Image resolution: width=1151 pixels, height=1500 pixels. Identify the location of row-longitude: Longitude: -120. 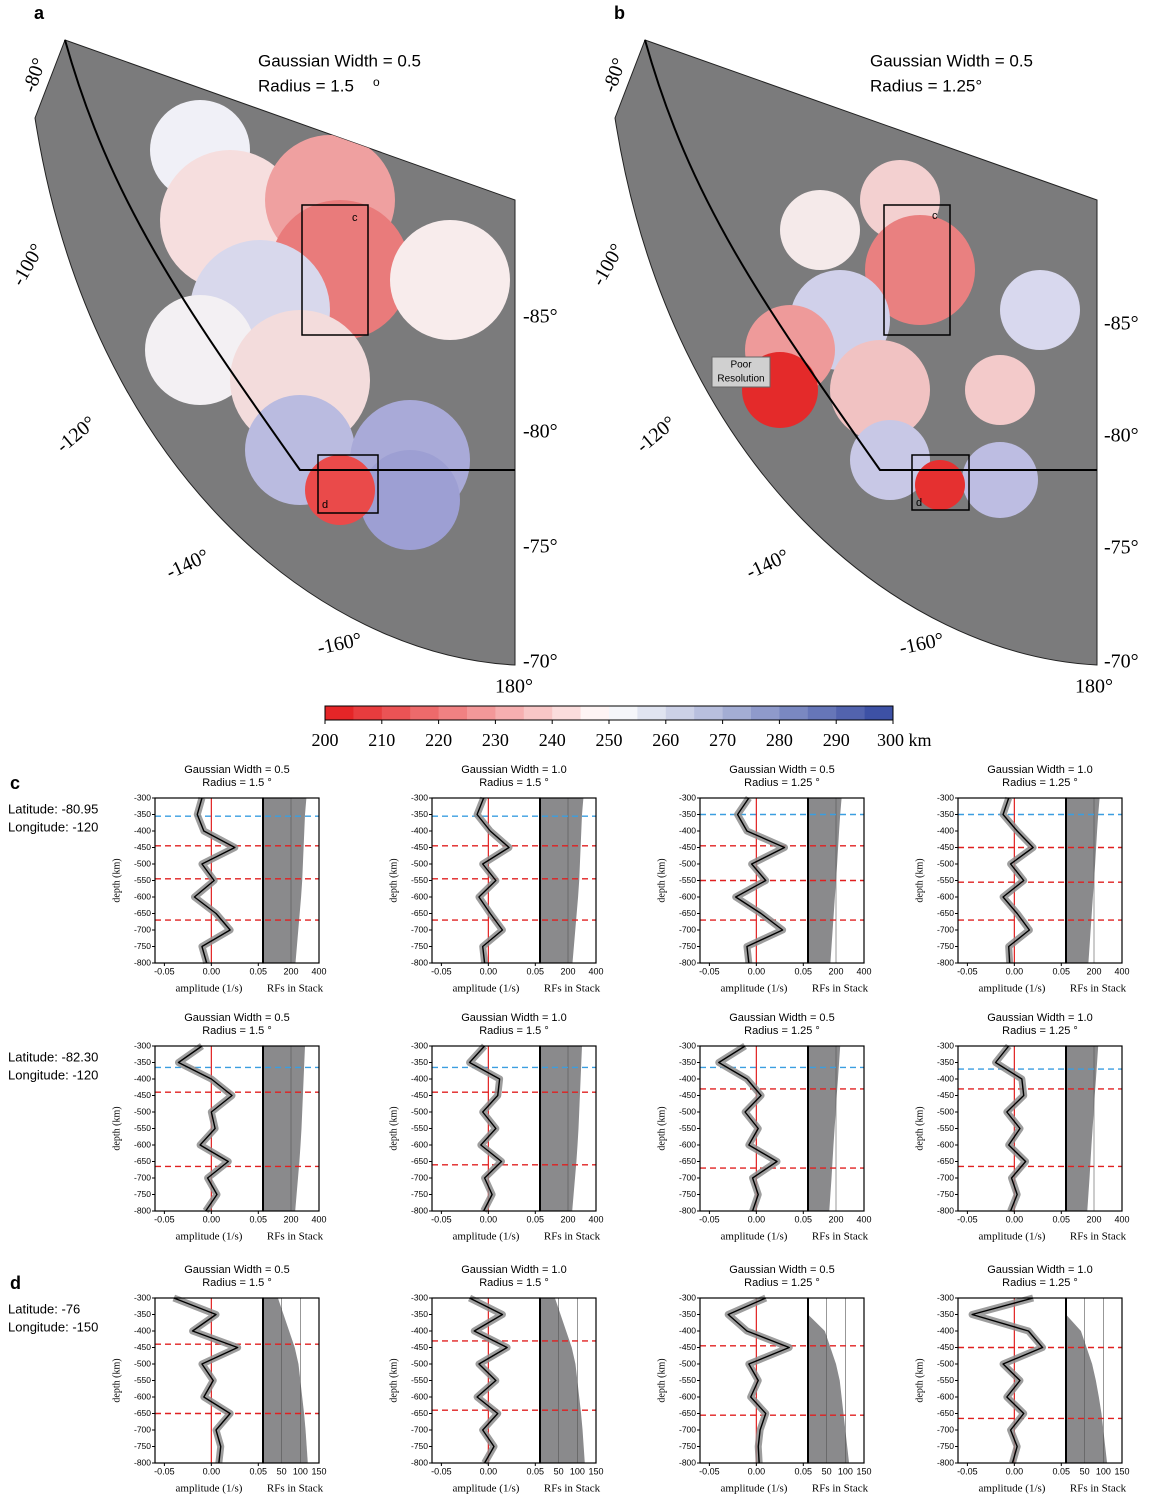
(53, 826).